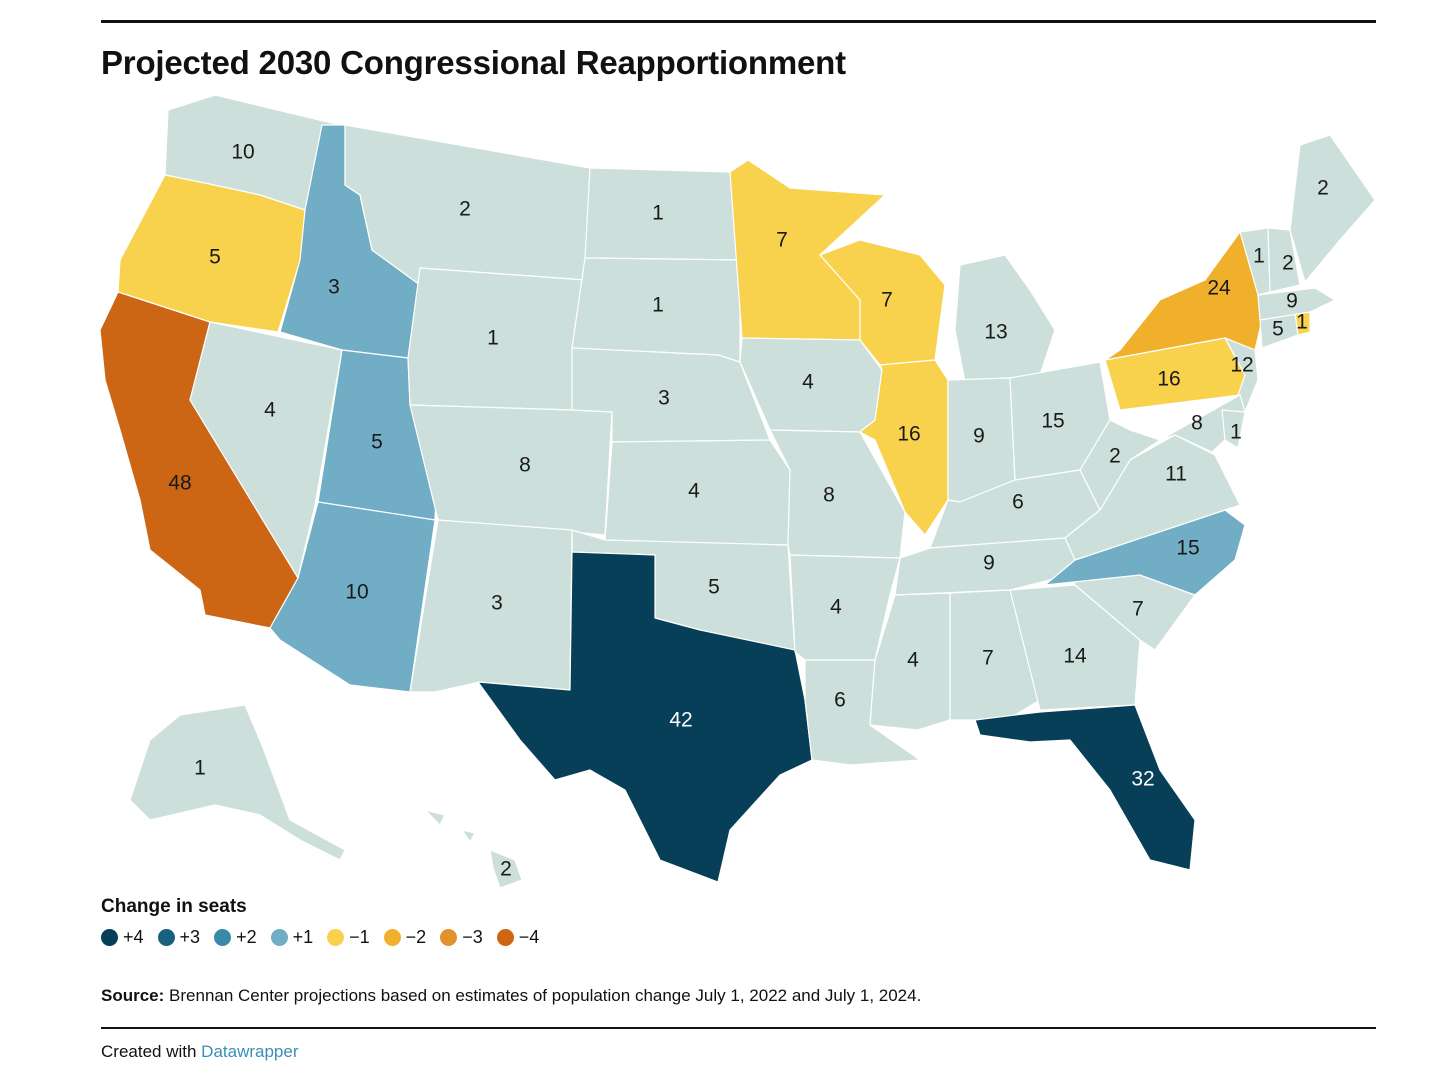  I want to click on seat-label-sd: 1, so click(658, 305).